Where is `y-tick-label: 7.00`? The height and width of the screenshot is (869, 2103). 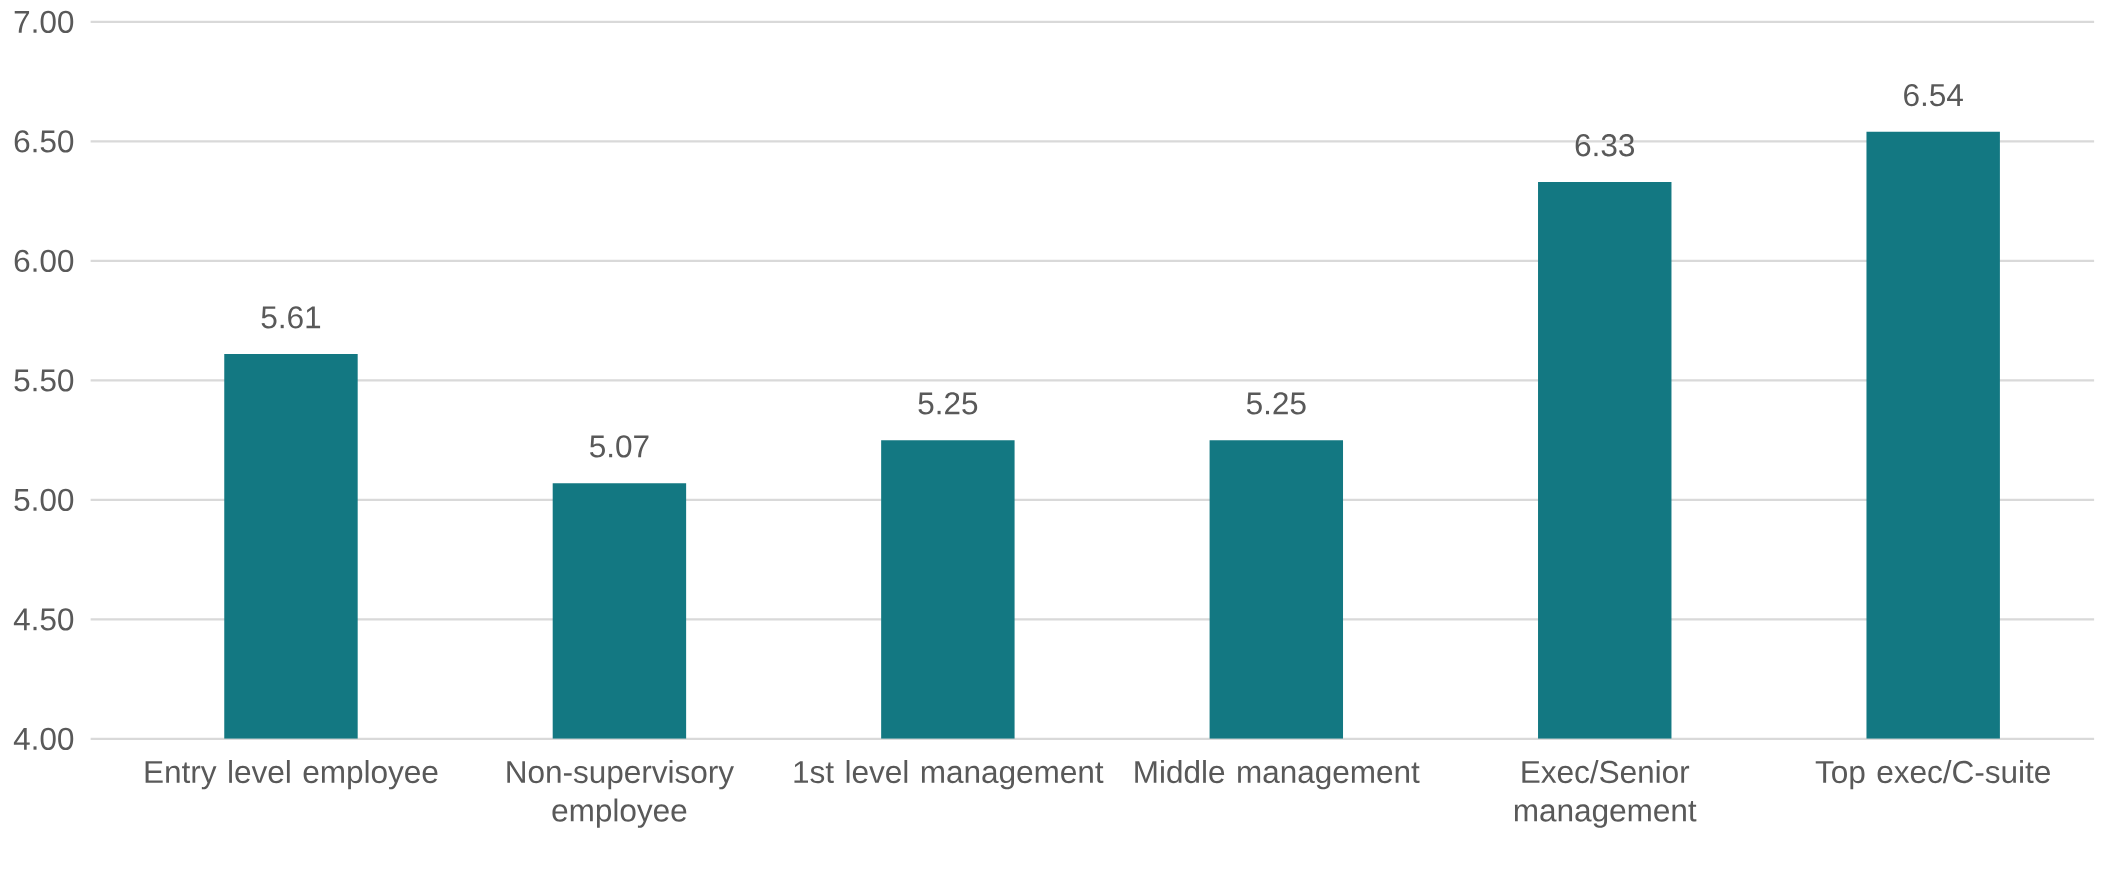 y-tick-label: 7.00 is located at coordinates (44, 21).